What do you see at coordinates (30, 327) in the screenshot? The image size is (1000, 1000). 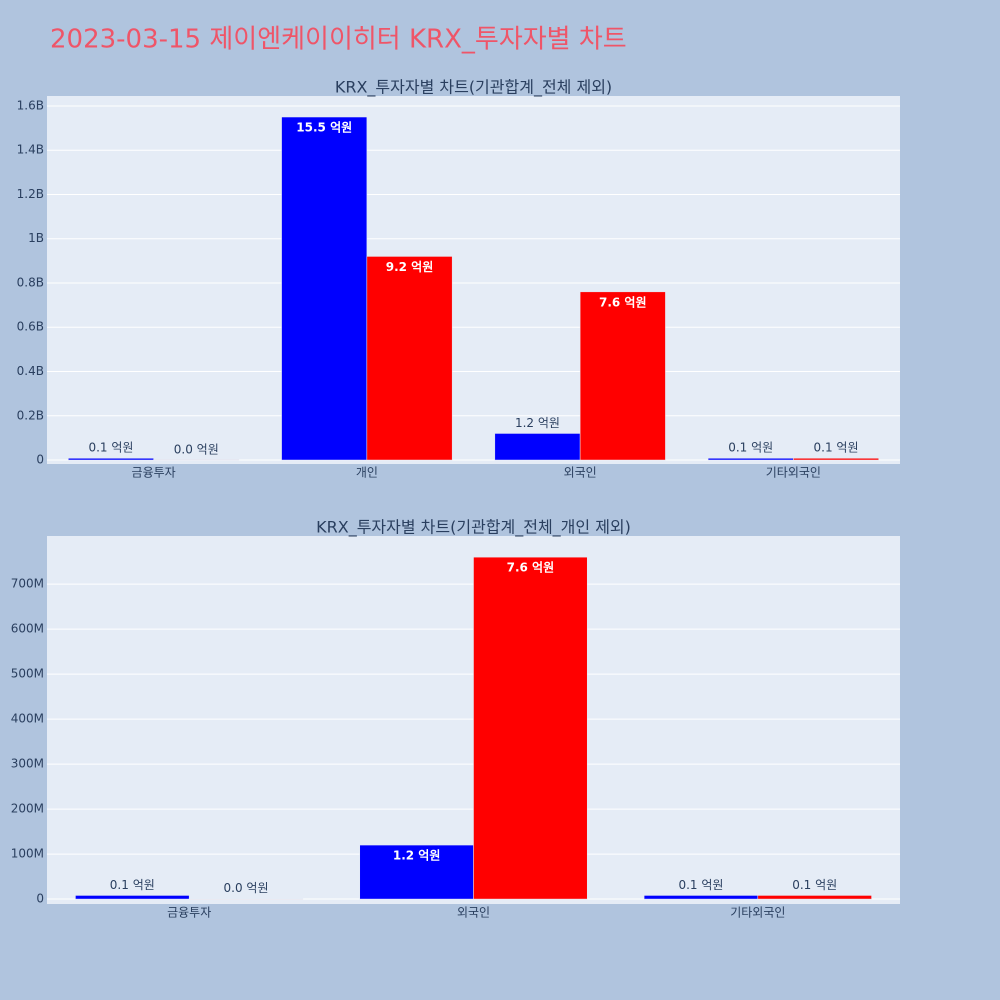 I see `y-tick-label: 0.6B` at bounding box center [30, 327].